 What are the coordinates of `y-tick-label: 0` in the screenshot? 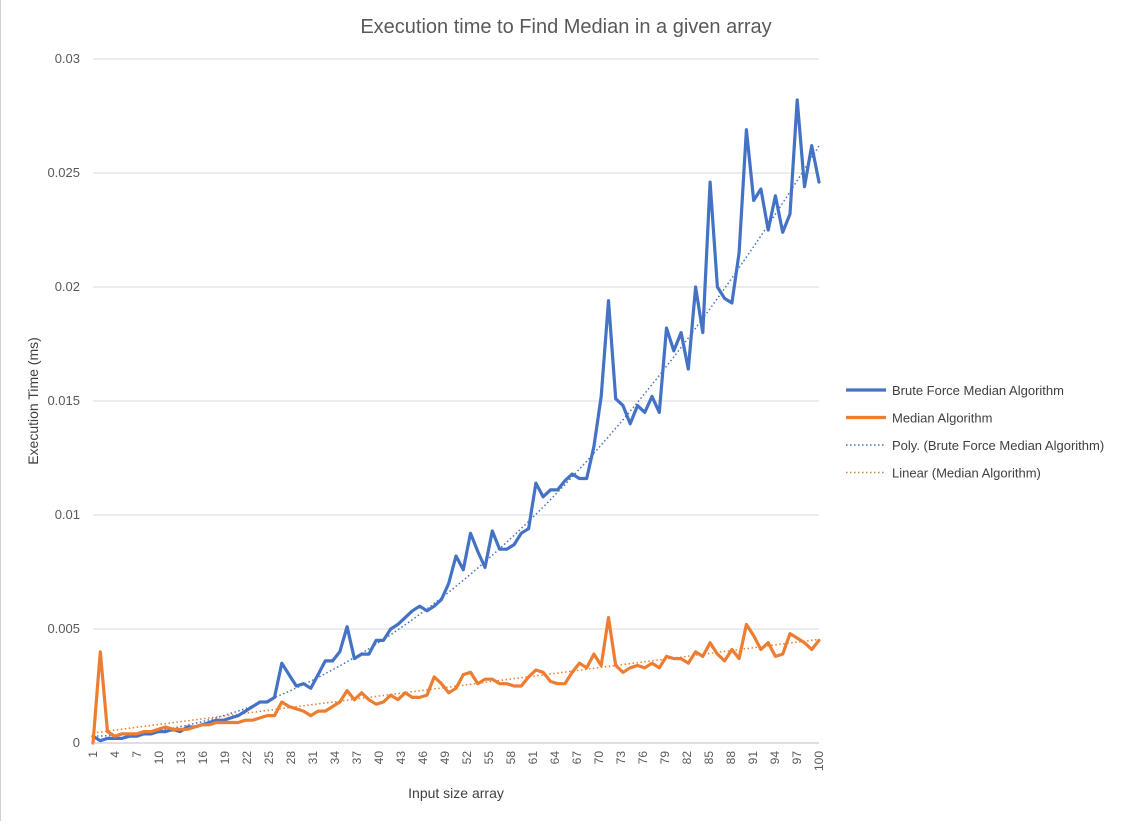 It's located at (76, 742).